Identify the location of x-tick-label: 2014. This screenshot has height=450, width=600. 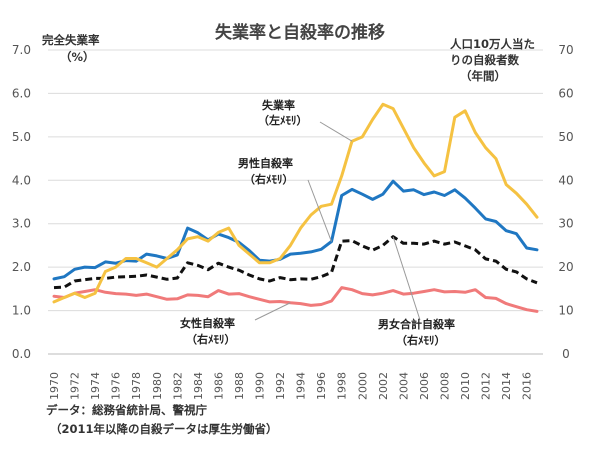
(506, 386).